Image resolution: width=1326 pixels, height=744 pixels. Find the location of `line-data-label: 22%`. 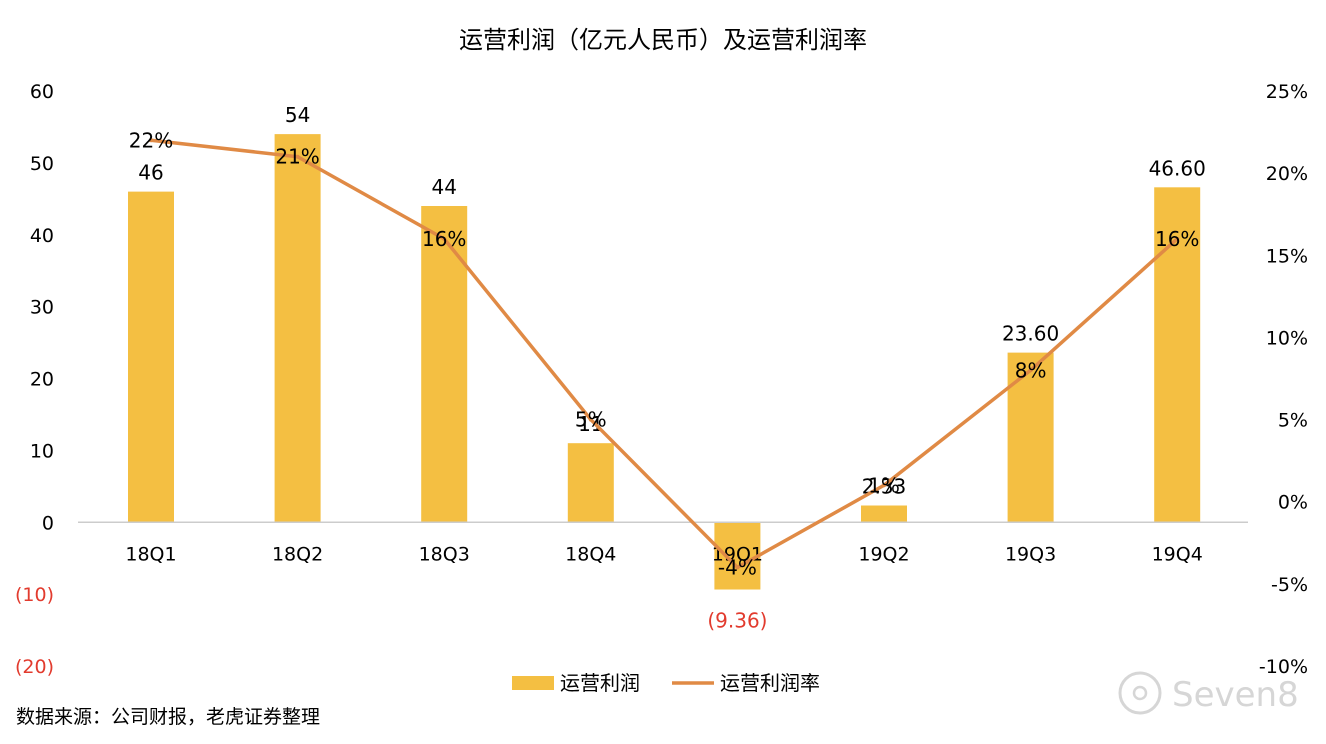

line-data-label: 22% is located at coordinates (151, 140).